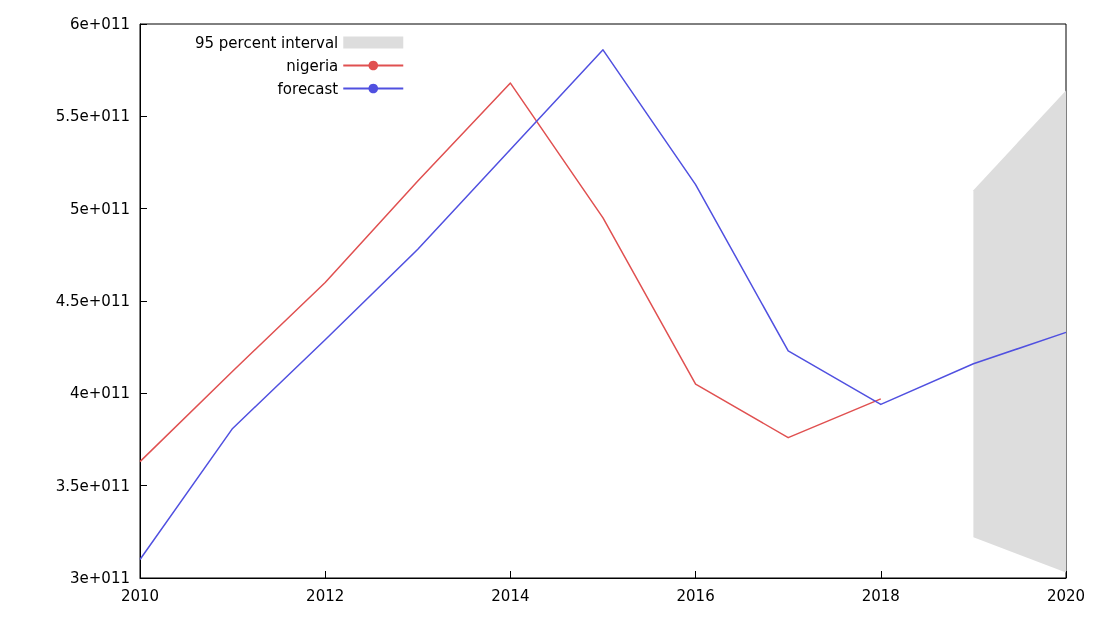 This screenshot has height=626, width=1100. What do you see at coordinates (267, 42) in the screenshot?
I see `legend-label: 95 percent interval` at bounding box center [267, 42].